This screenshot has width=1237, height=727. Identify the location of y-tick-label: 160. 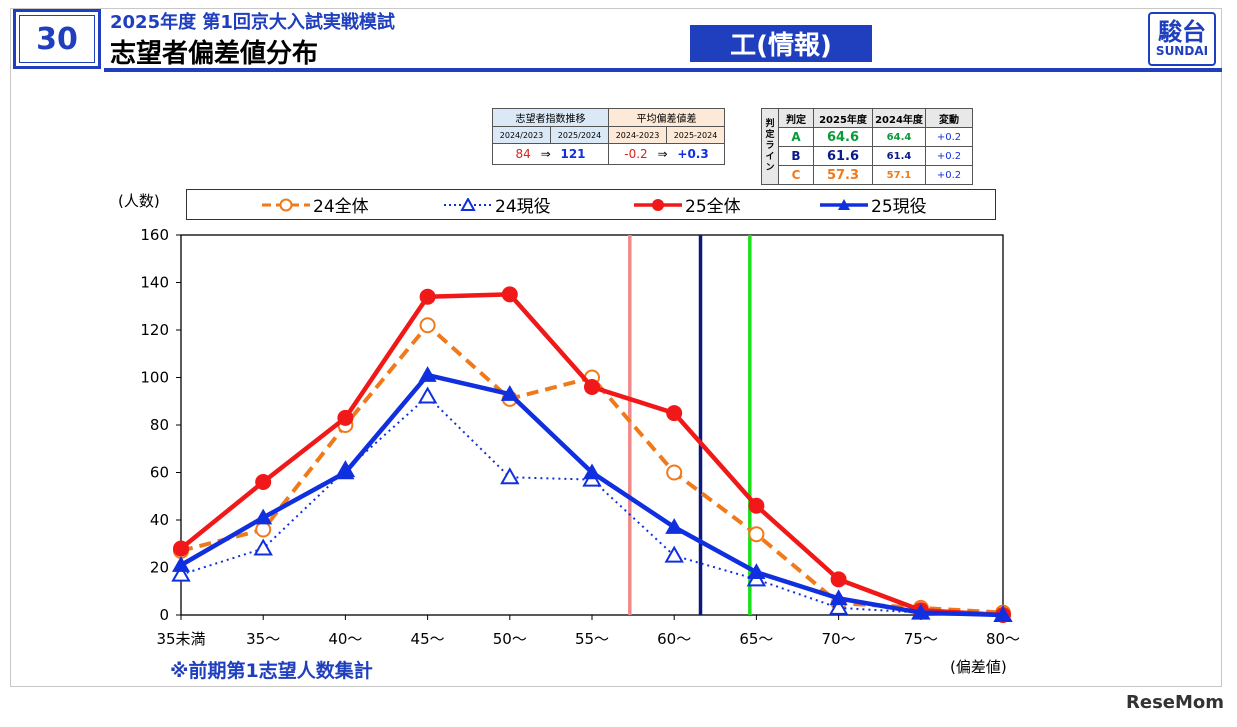
(154, 235).